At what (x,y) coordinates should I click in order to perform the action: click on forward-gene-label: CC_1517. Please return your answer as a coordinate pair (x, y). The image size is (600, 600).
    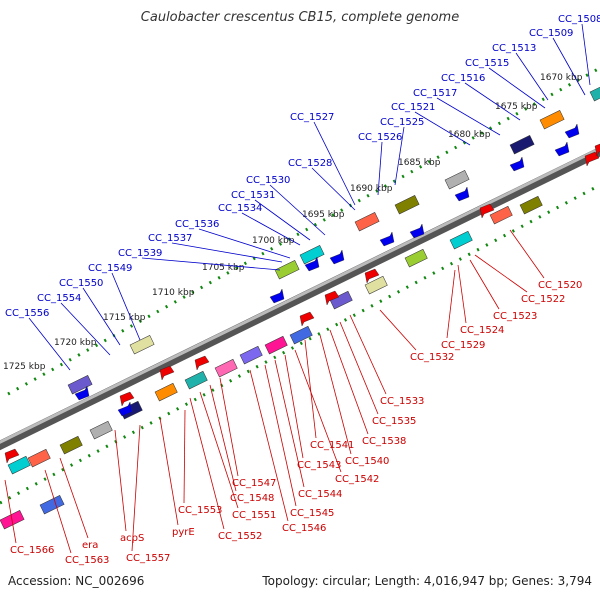
    Looking at the image, I should click on (435, 93).